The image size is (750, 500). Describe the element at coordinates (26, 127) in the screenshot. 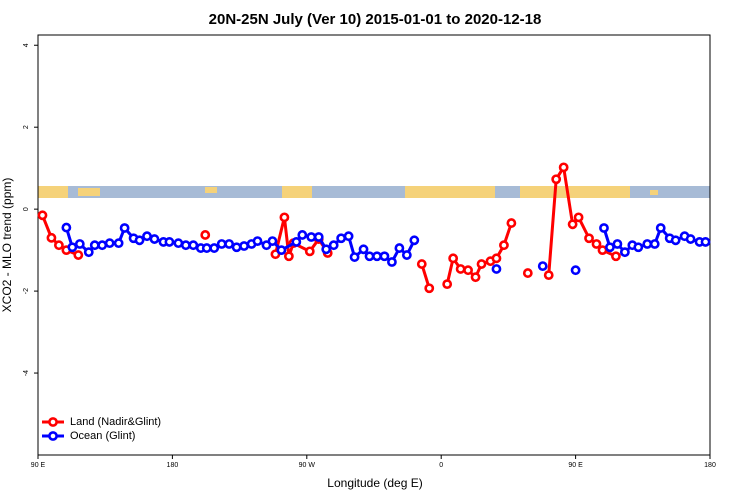

I see `y-tick-label: 2` at that location.